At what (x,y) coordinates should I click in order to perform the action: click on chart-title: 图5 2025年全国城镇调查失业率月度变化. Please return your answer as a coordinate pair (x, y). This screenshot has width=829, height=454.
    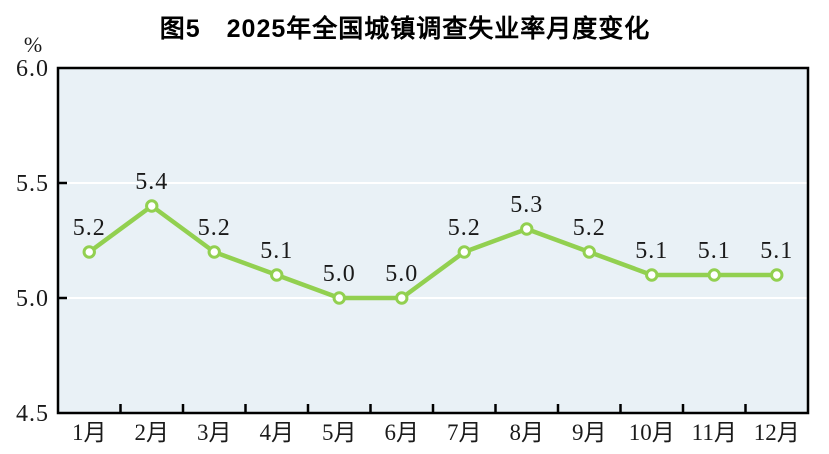
    Looking at the image, I should click on (405, 29).